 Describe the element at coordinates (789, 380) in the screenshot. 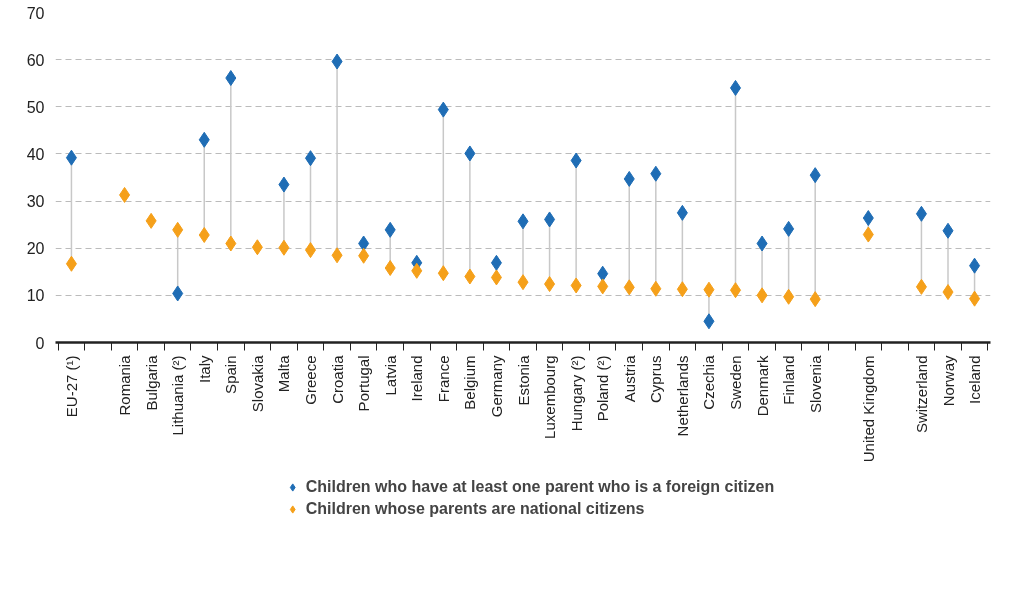

I see `x-tick-label: Finland` at that location.